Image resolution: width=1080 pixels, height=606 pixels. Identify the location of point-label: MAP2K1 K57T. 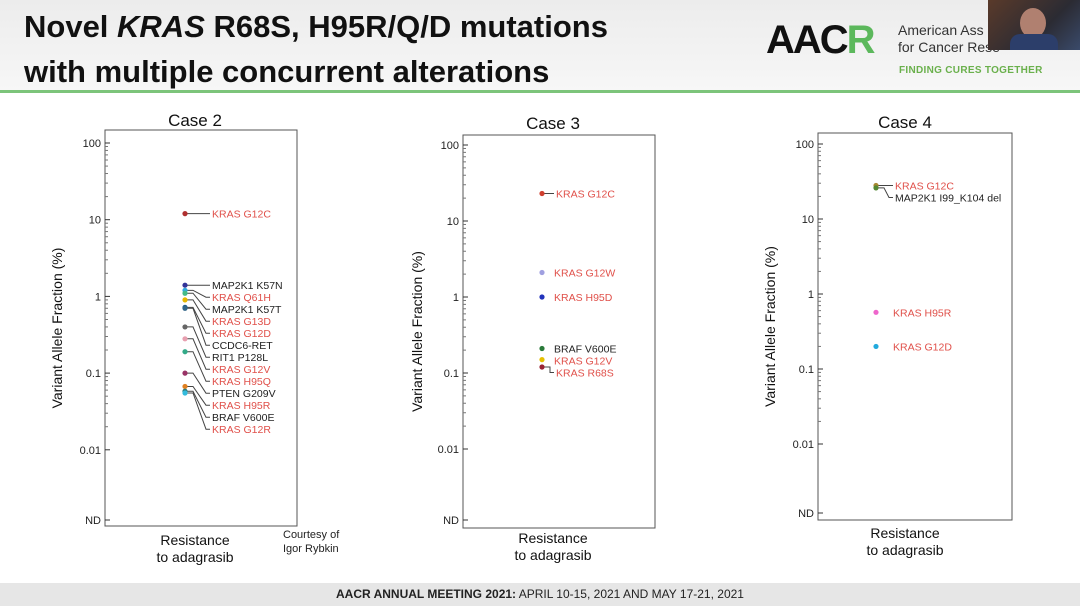
(247, 310).